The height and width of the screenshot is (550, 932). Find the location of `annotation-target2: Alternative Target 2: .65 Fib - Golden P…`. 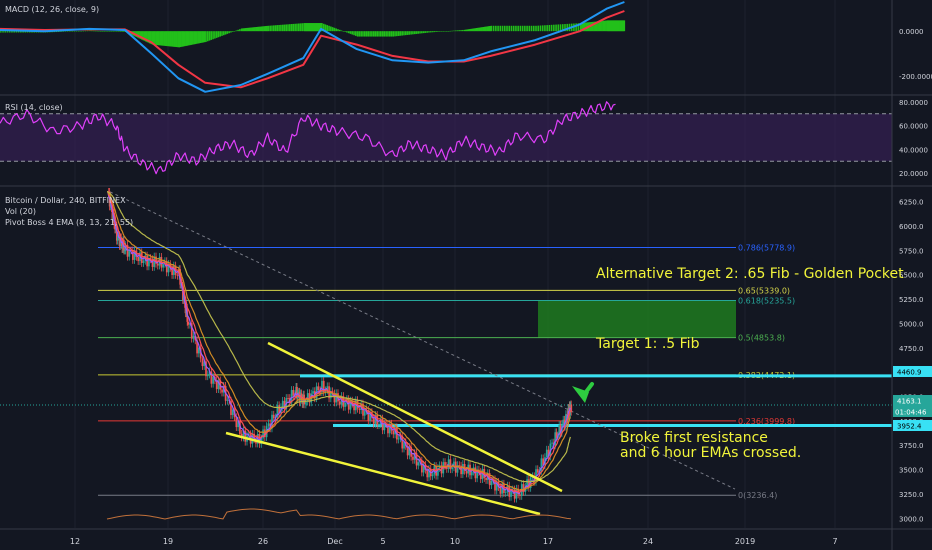

annotation-target2: Alternative Target 2: .65 Fib - Golden P… is located at coordinates (750, 274).